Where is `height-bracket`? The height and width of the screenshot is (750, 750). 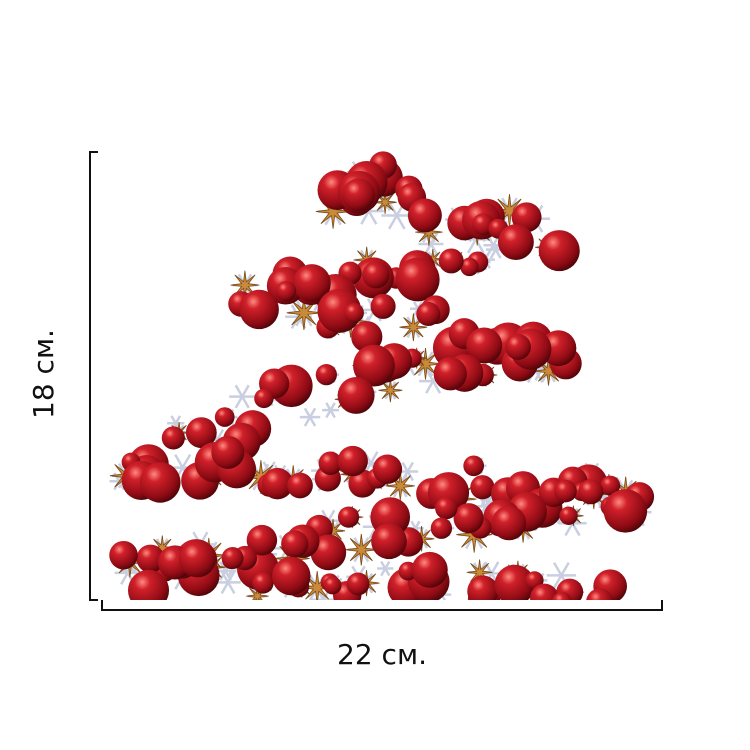
height-bracket is located at coordinates (93, 376).